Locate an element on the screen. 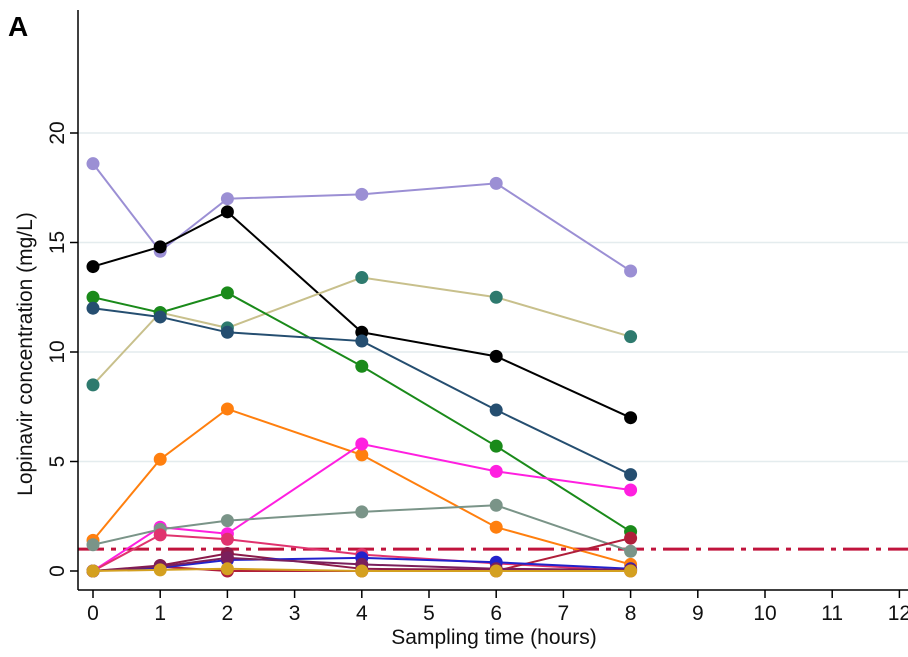 The width and height of the screenshot is (908, 657). series-6-line is located at coordinates (361, 486).